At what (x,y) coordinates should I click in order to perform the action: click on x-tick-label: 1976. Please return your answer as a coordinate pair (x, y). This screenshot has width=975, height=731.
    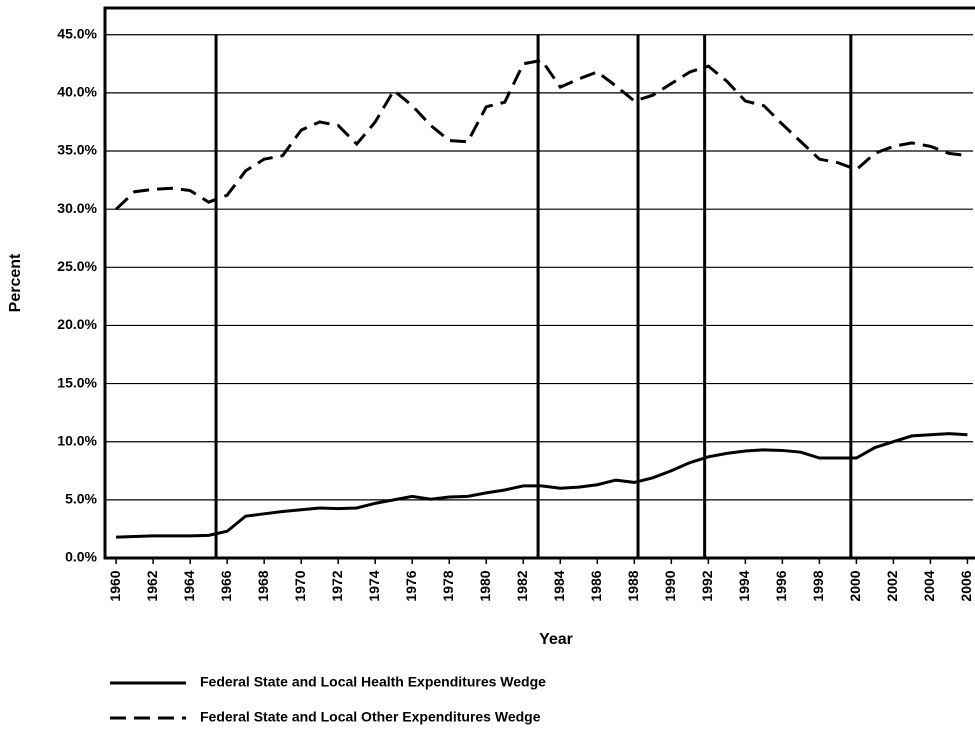
    Looking at the image, I should click on (411, 585).